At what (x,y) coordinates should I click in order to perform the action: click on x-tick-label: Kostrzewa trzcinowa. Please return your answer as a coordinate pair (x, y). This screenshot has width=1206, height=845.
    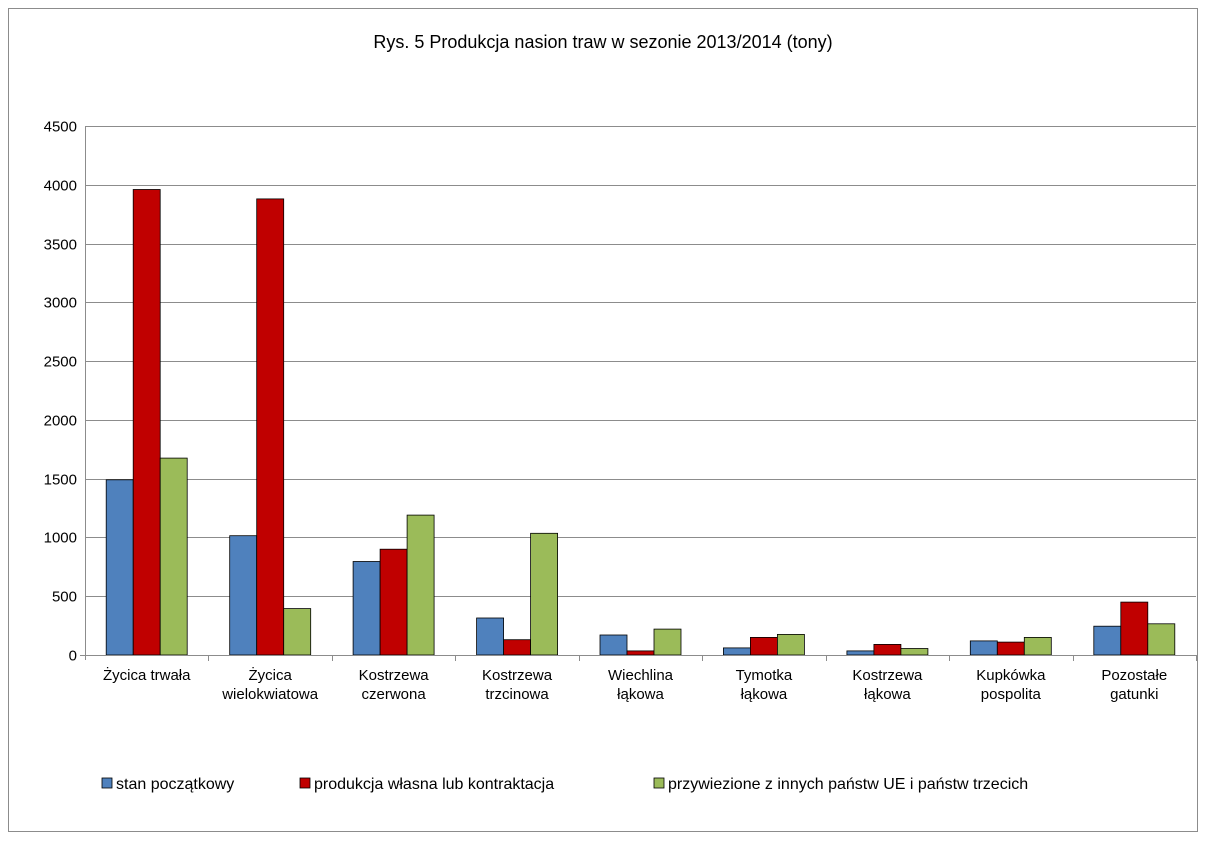
    Looking at the image, I should click on (517, 685).